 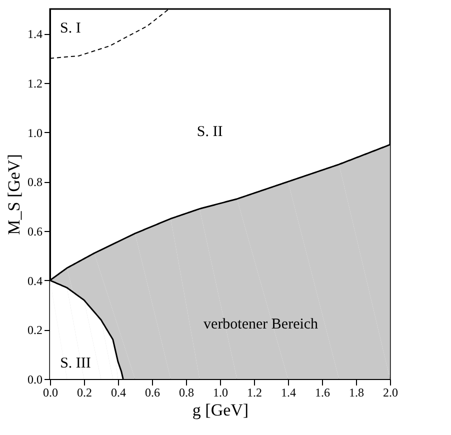 I want to click on annotation: verbotener Bereich, so click(x=261, y=324).